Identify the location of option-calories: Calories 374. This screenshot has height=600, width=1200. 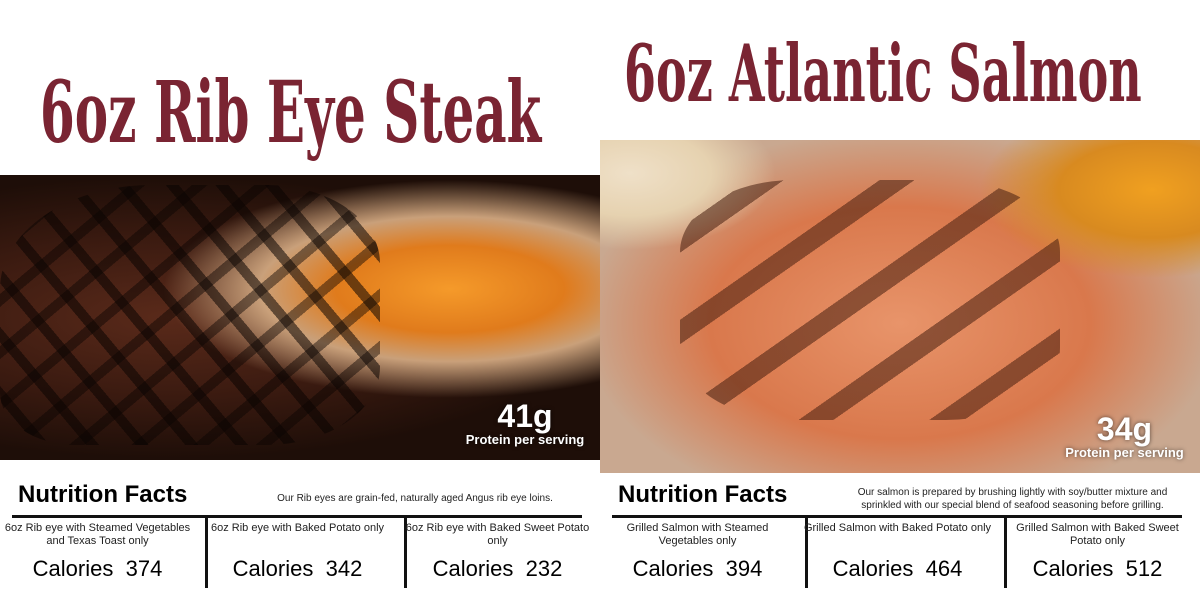
(97, 568).